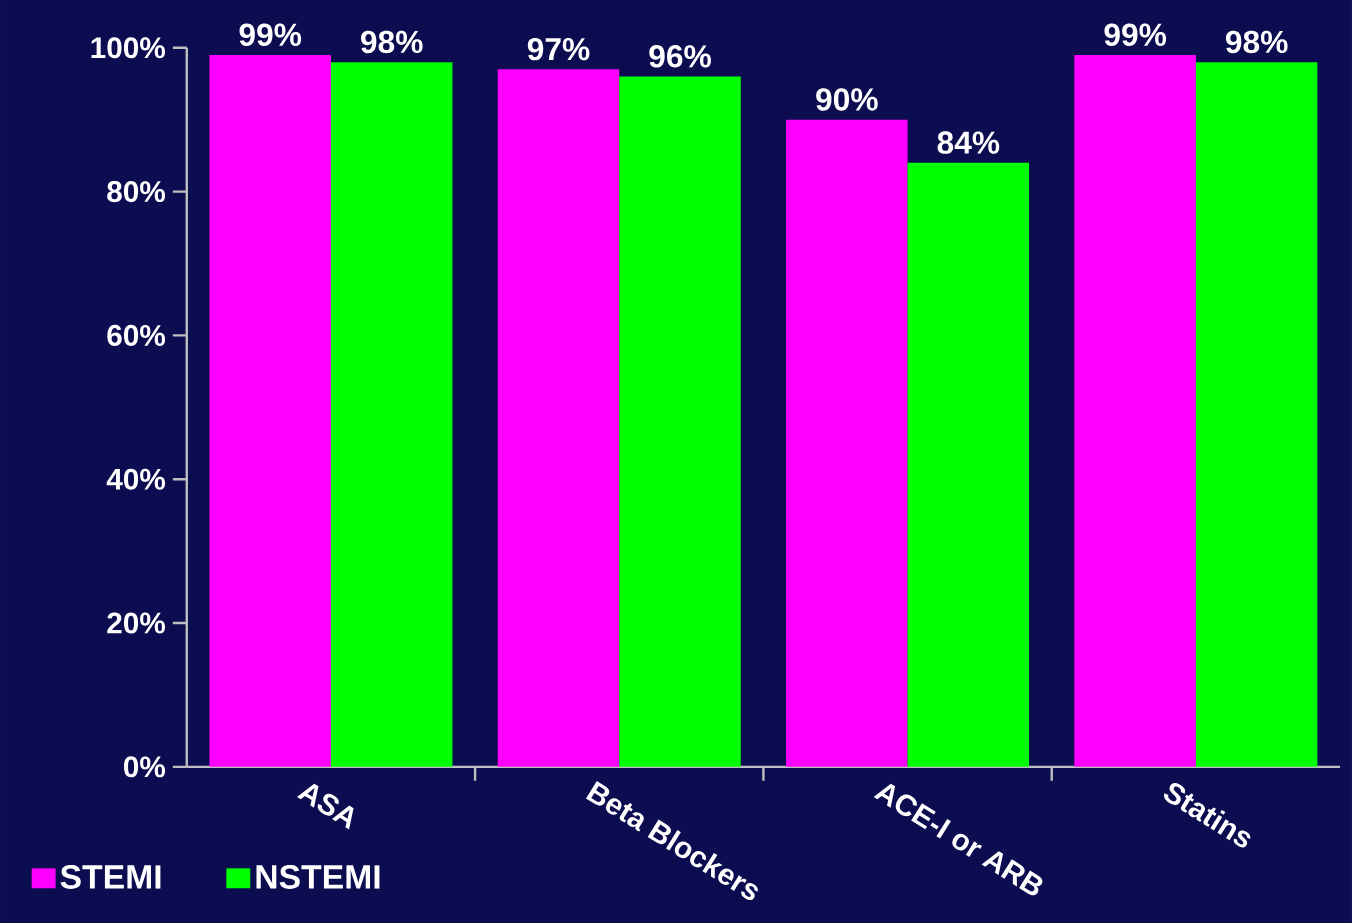  I want to click on data-label: 84%, so click(968, 142).